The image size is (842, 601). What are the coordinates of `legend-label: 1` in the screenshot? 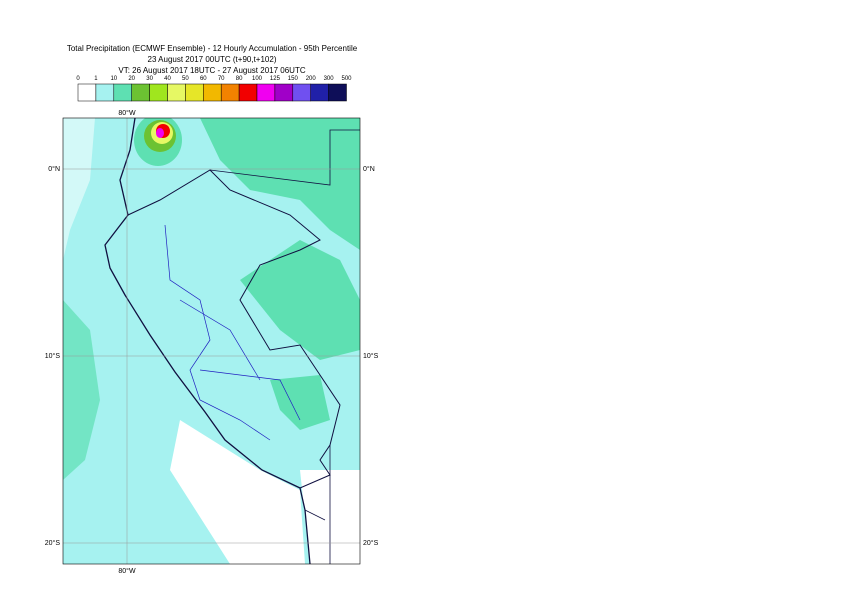 It's located at (96, 79).